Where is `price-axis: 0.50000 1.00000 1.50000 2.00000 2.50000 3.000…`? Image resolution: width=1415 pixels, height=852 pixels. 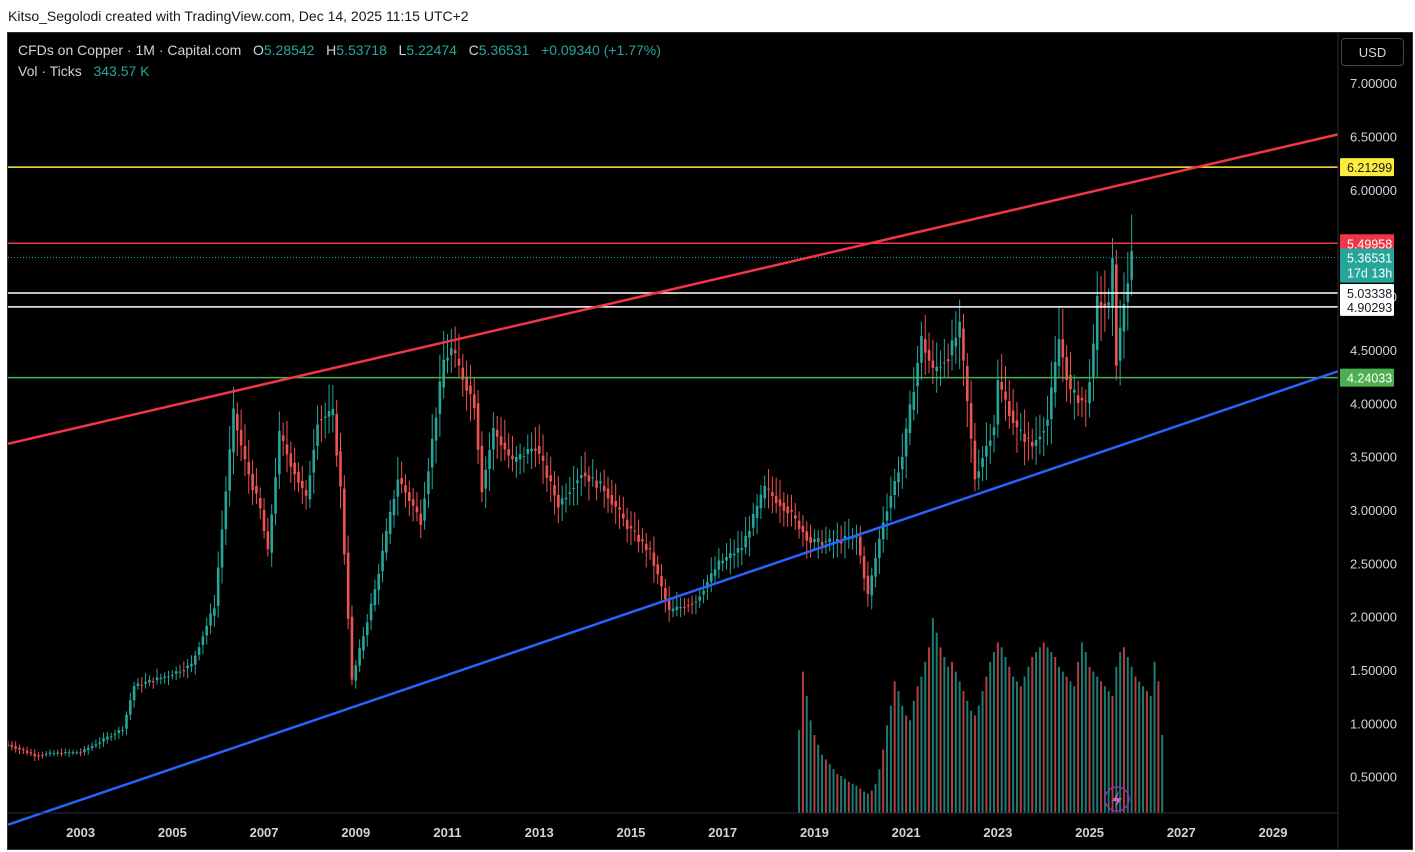
price-axis: 0.50000 1.00000 1.50000 2.00000 2.50000 3.000… is located at coordinates (1374, 441).